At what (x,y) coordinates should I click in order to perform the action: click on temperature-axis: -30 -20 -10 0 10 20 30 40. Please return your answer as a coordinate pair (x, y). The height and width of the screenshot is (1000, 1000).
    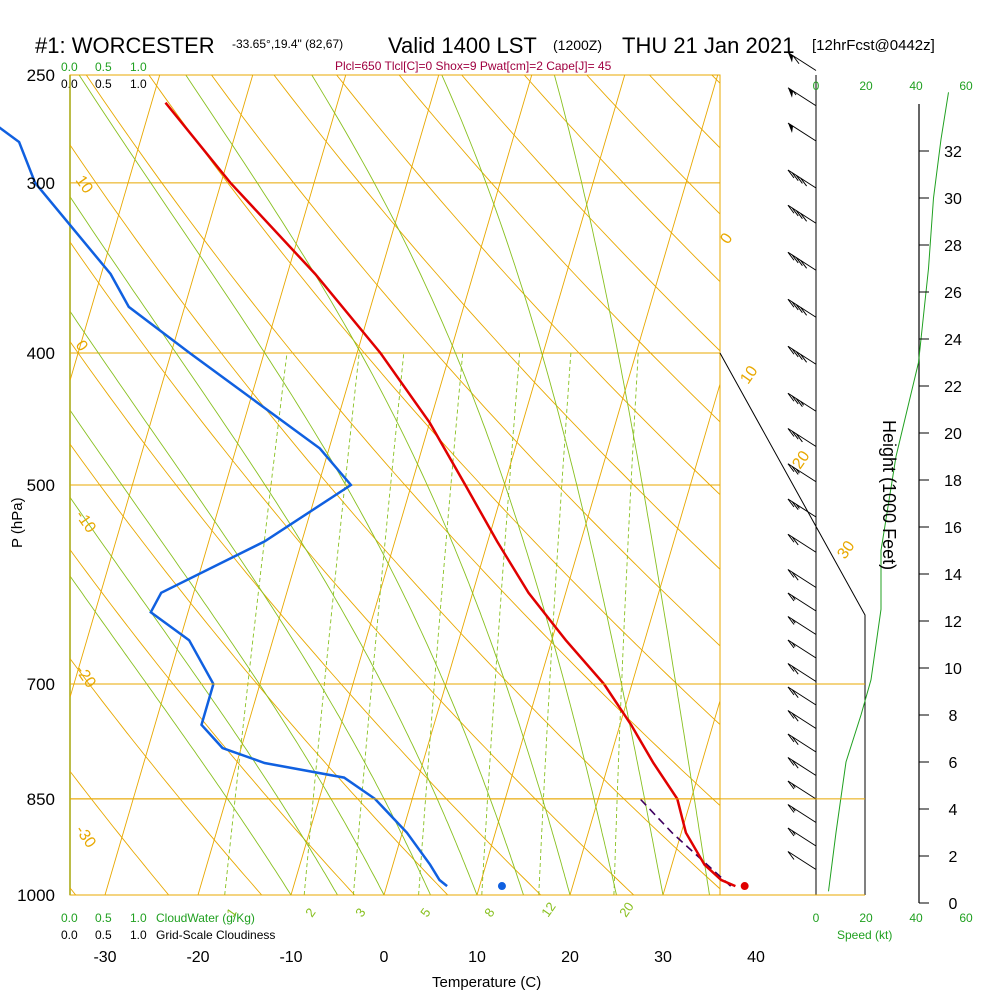
    Looking at the image, I should click on (429, 957).